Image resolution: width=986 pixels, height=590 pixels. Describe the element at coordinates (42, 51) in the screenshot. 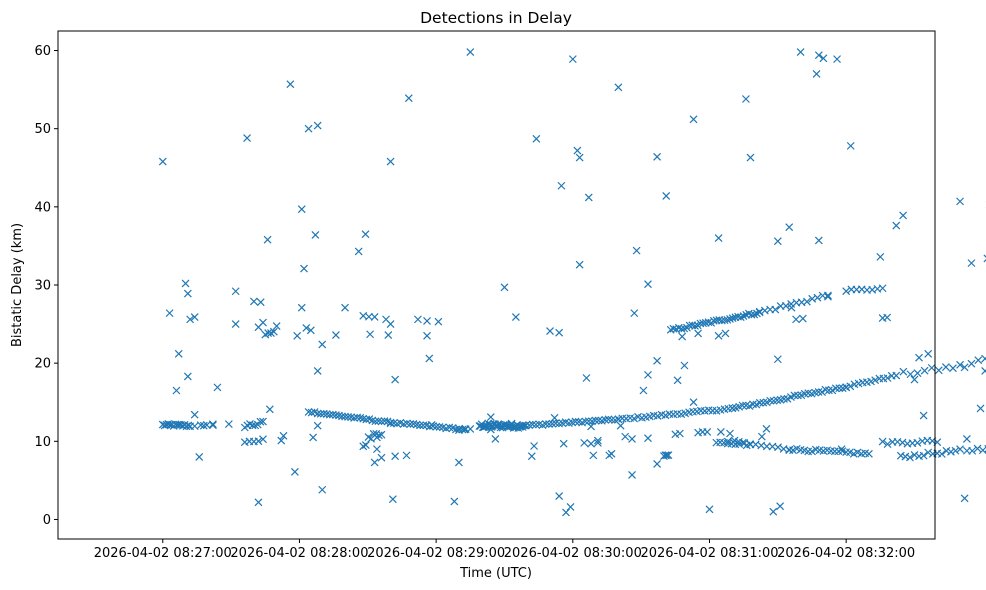

I see `y-tick-label: 60` at that location.